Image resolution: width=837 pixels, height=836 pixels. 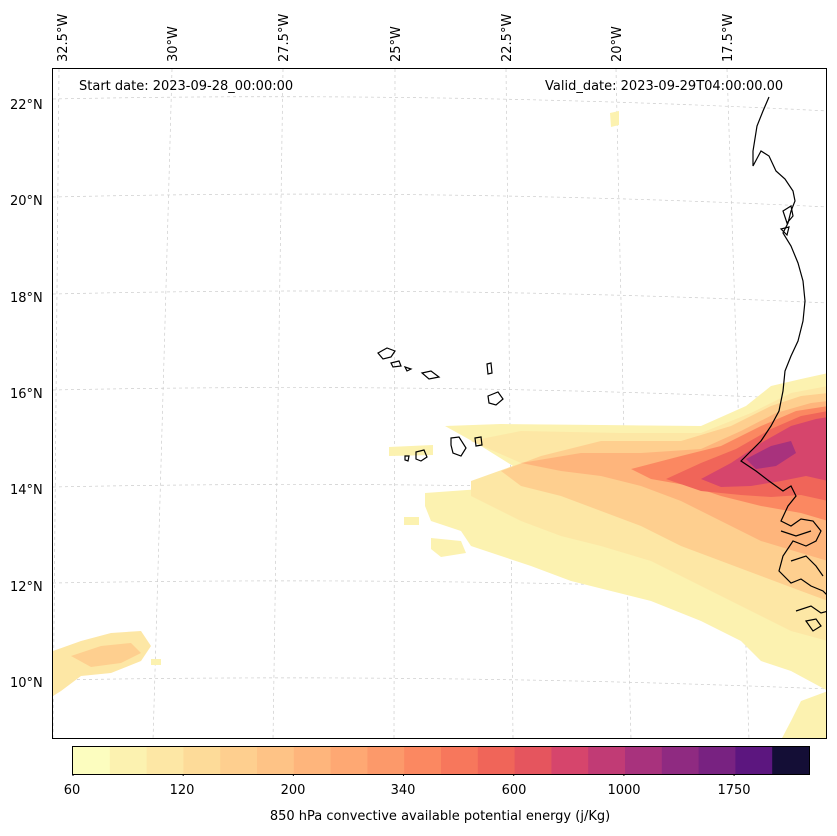 What do you see at coordinates (63, 37) in the screenshot?
I see `lon-label: 32.5°W` at bounding box center [63, 37].